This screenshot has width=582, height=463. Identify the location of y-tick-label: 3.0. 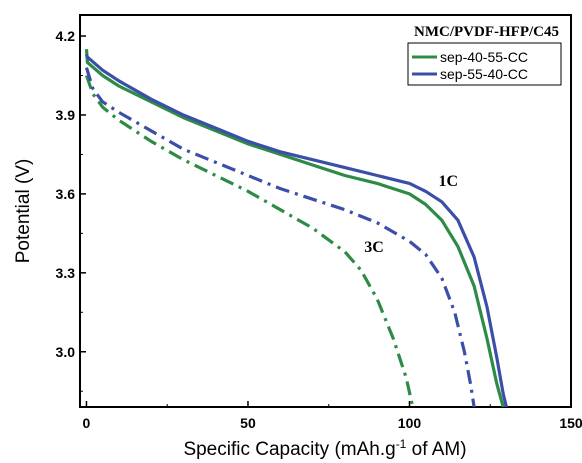
(66, 352).